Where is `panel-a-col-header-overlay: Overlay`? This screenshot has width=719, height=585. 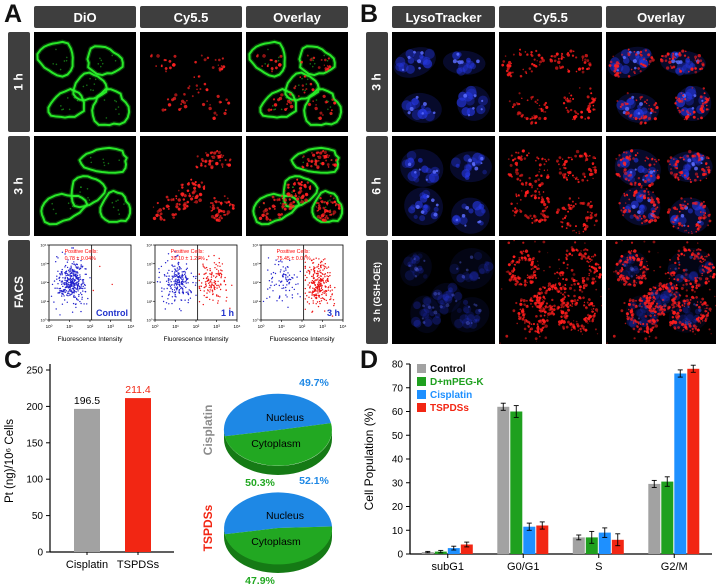 panel-a-col-header-overlay: Overlay is located at coordinates (297, 17).